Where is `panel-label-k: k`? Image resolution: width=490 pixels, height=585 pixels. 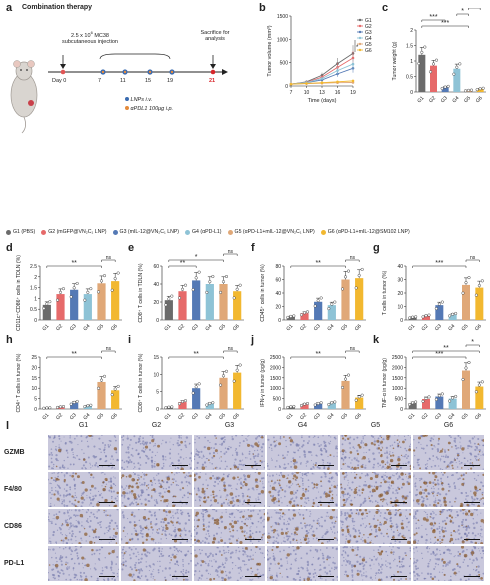
panel-label-k: k is located at coordinates (376, 340).